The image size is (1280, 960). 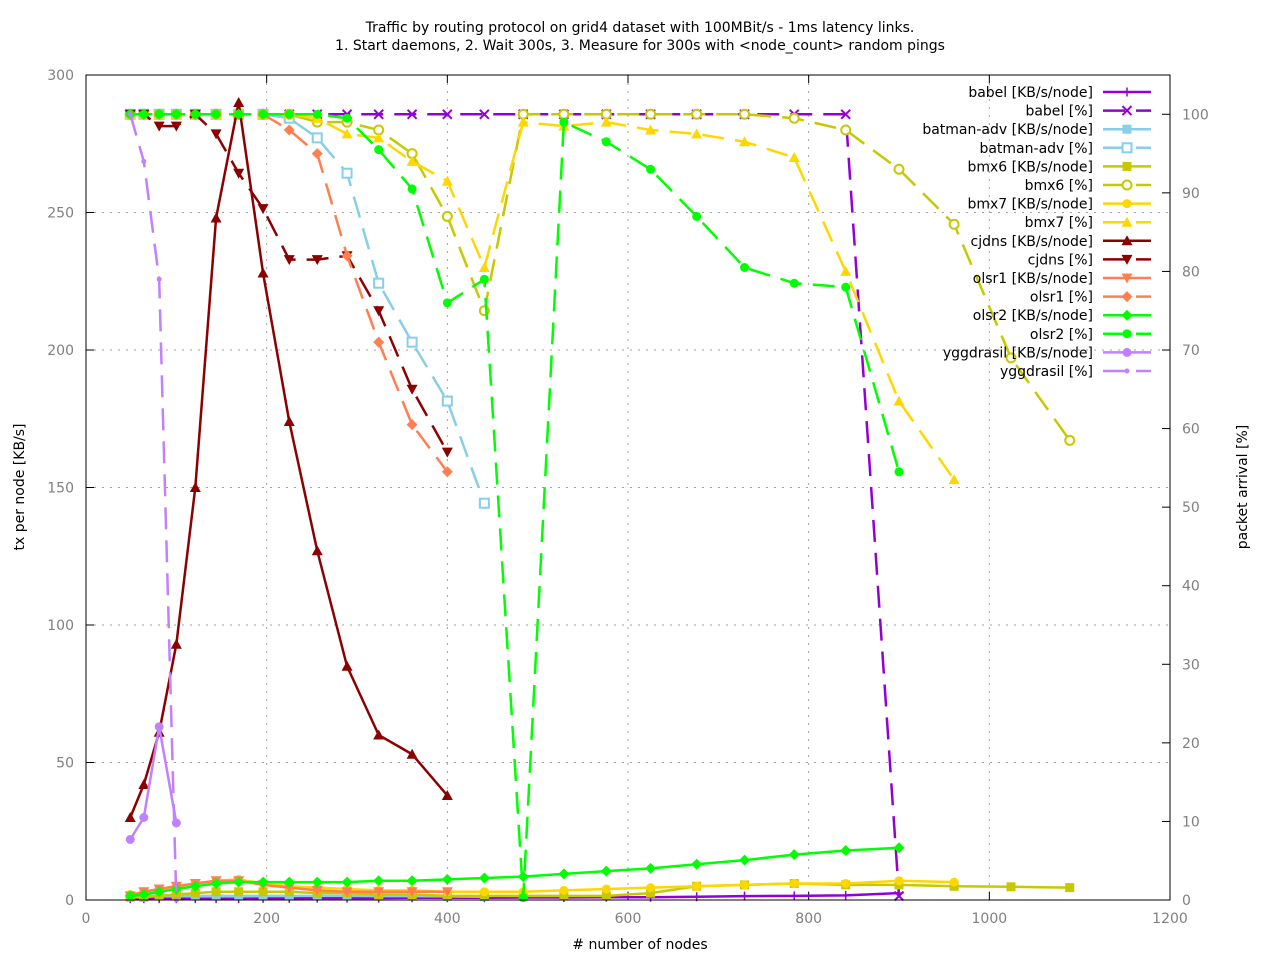 I want to click on legend-item: cjdns [%], so click(x=1089, y=260).